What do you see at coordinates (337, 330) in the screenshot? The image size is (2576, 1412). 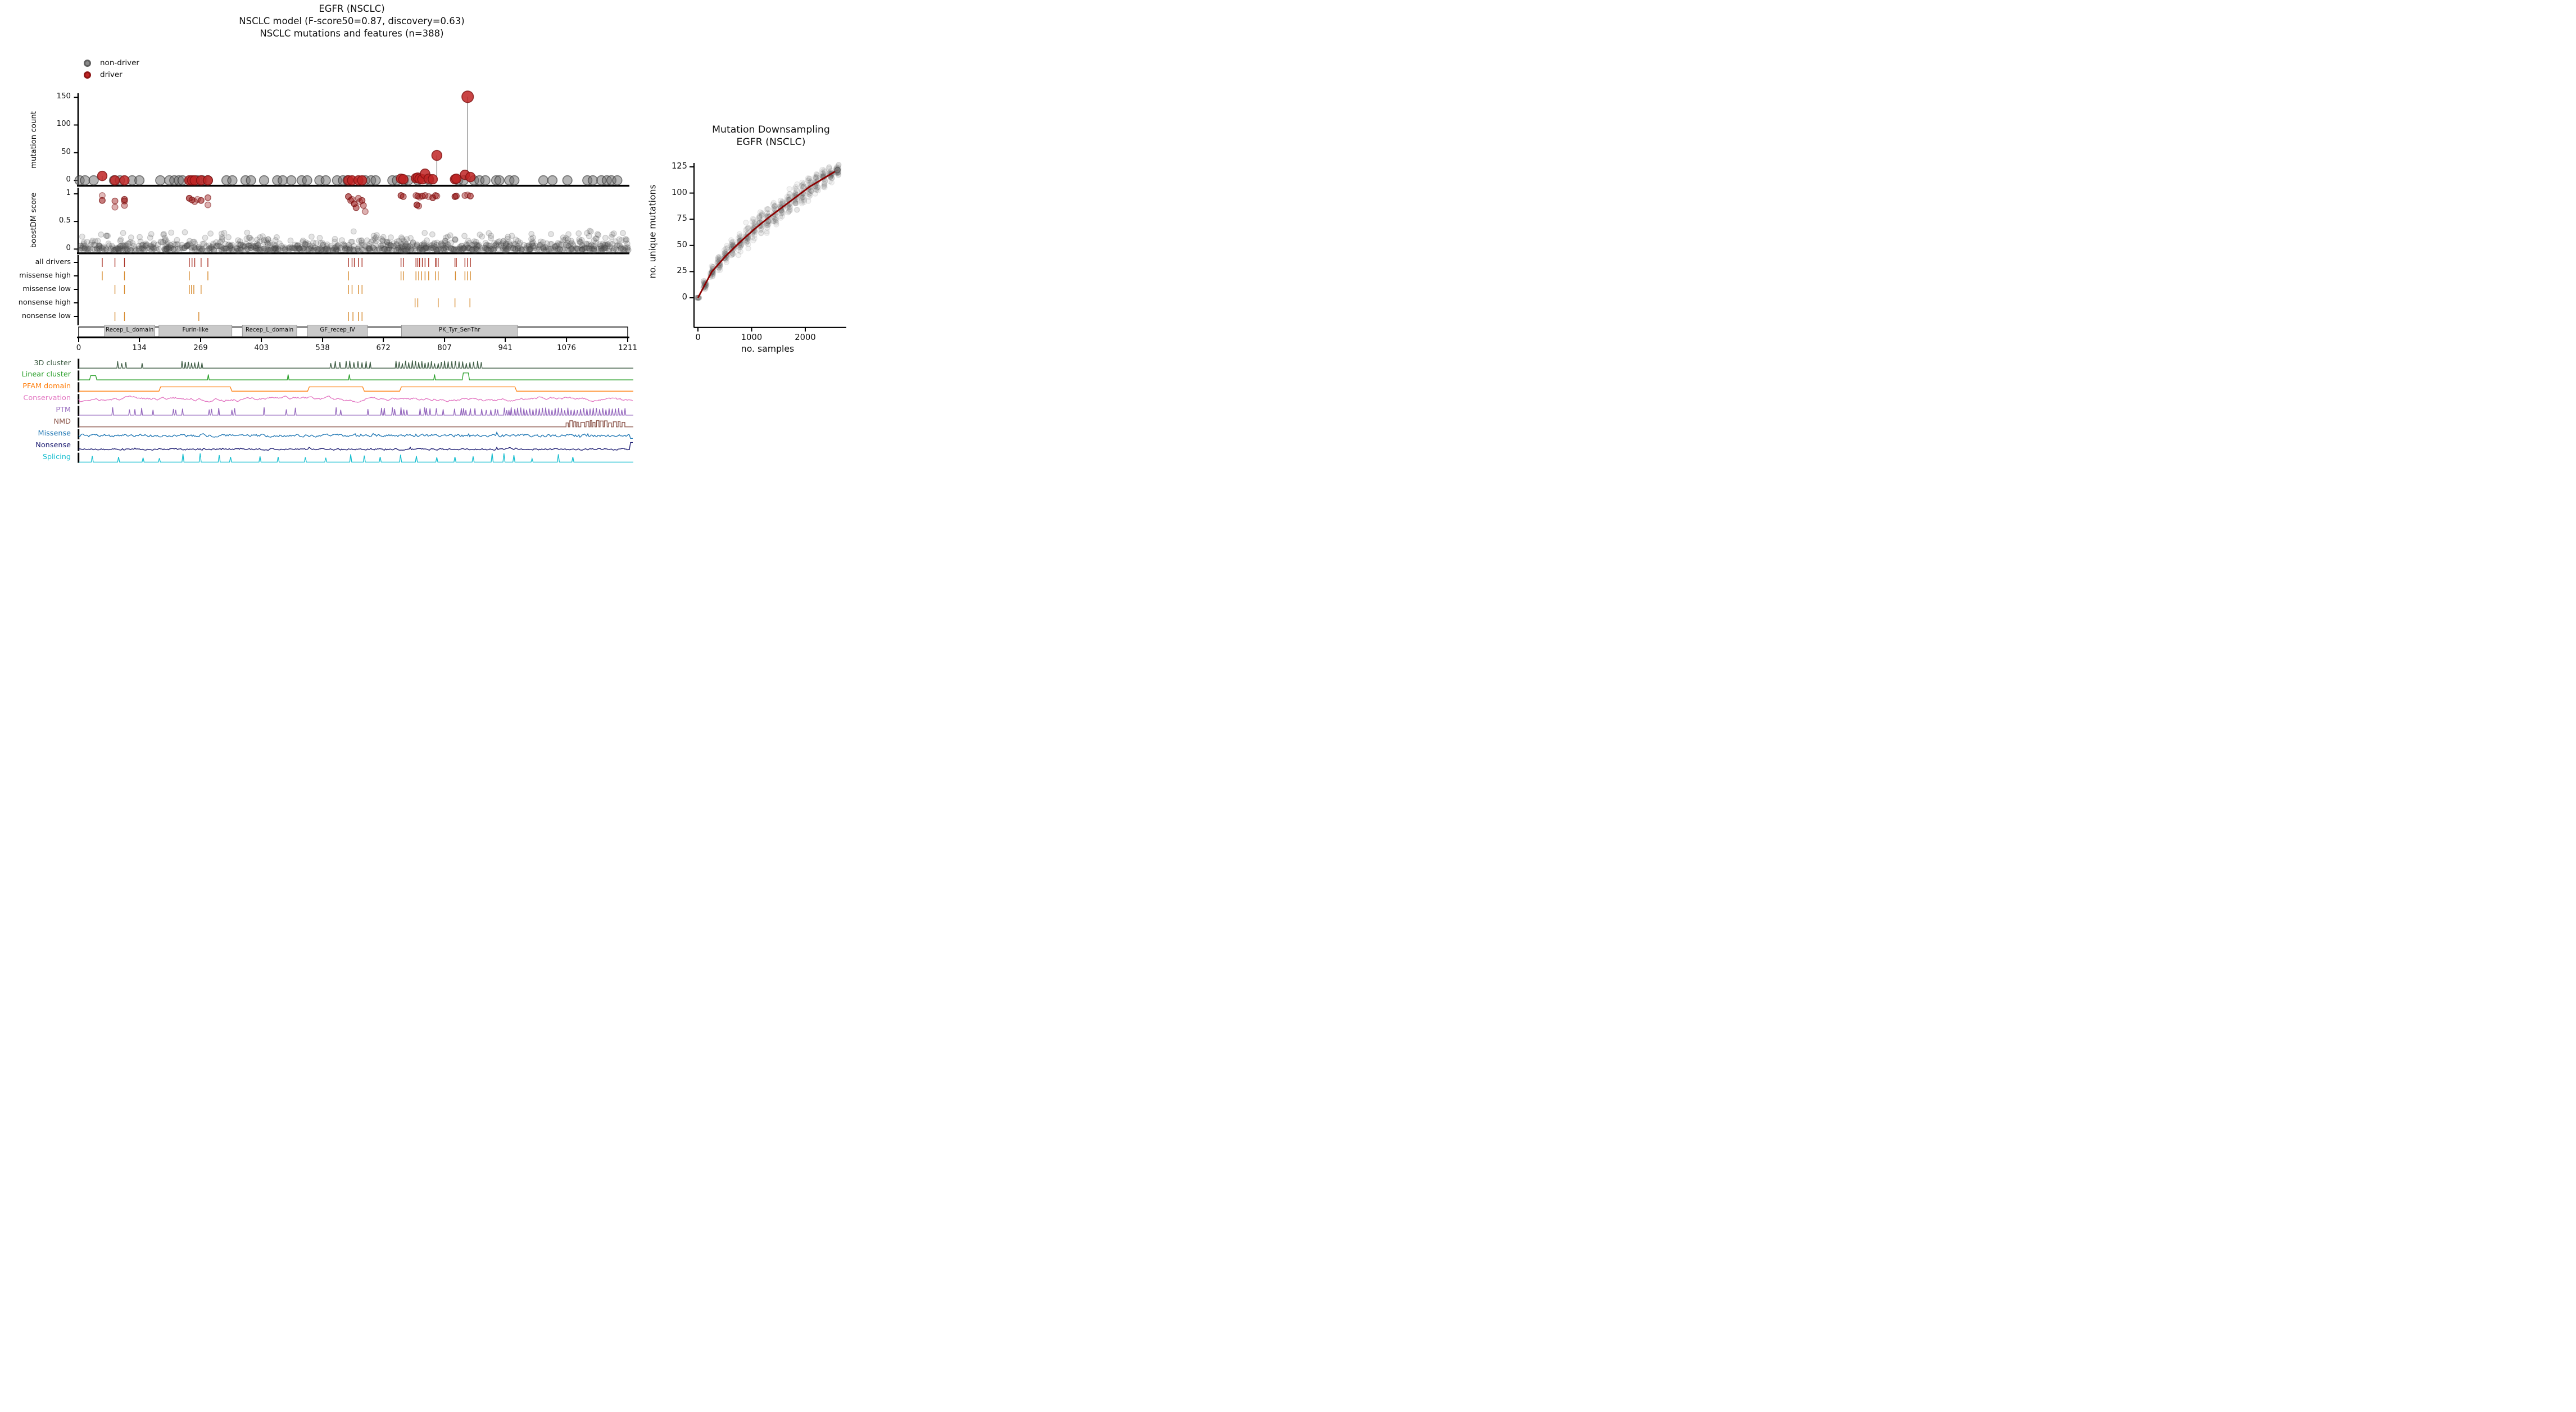 I see `domain-label-3: GF_recep_IV` at bounding box center [337, 330].